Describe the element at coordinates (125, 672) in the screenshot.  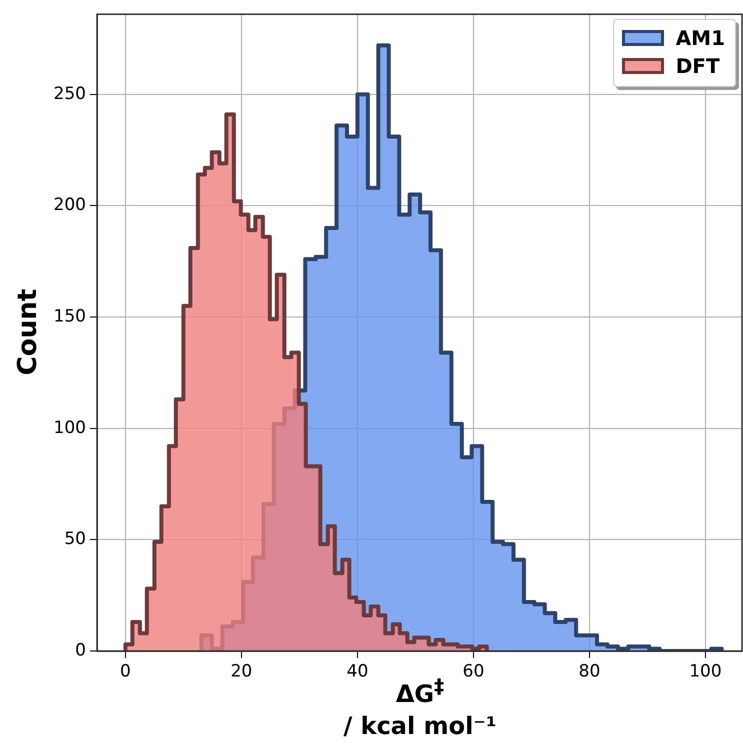
I see `x-tick-label: 0` at that location.